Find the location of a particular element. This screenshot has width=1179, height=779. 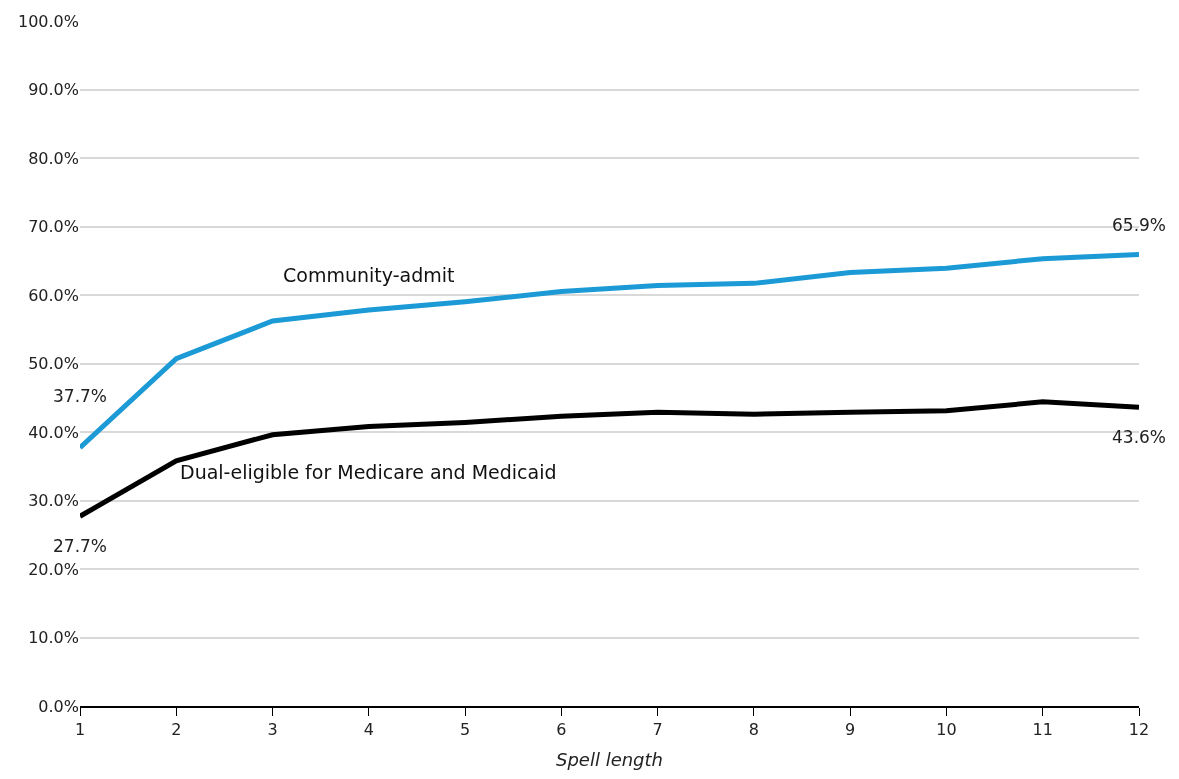

y-tick-label: 0.0% is located at coordinates (58, 706).